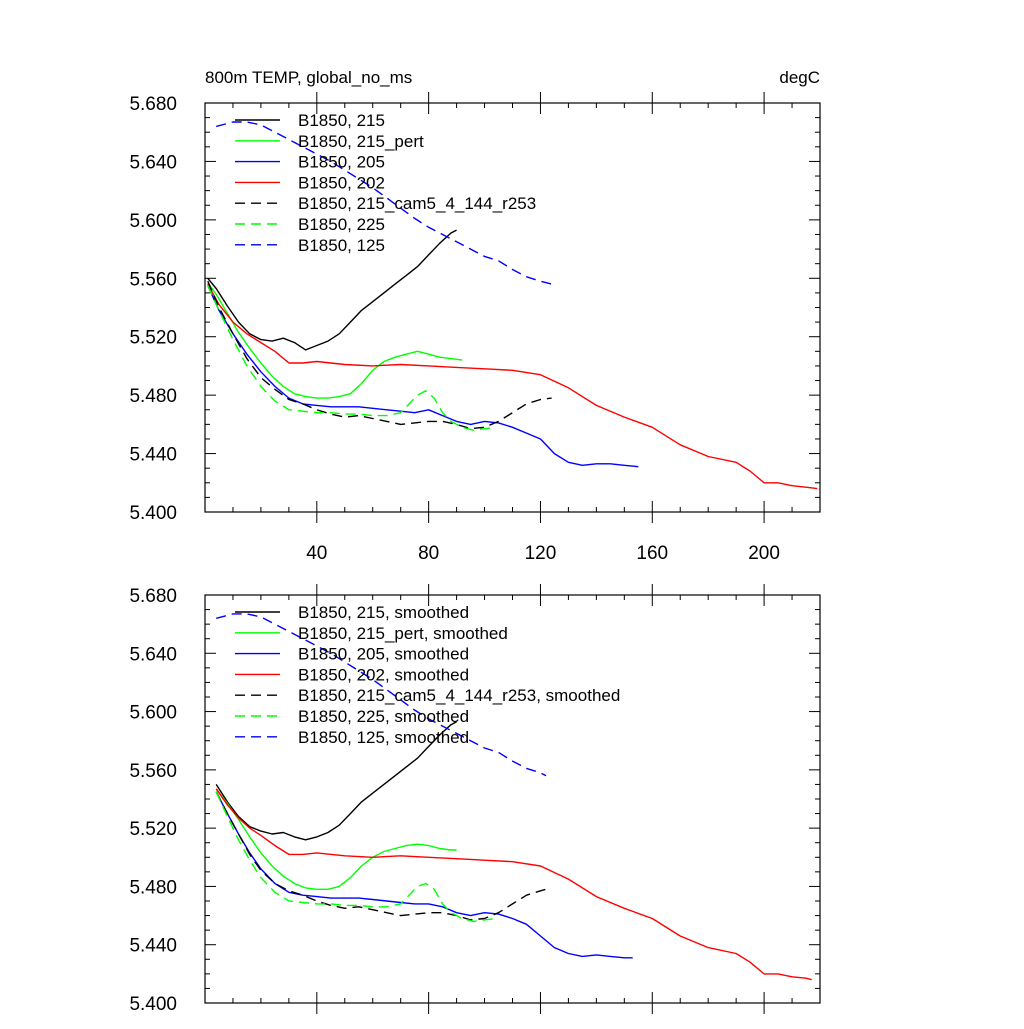  What do you see at coordinates (383, 674) in the screenshot?
I see `legend-label: B1850, 202, smoothed` at bounding box center [383, 674].